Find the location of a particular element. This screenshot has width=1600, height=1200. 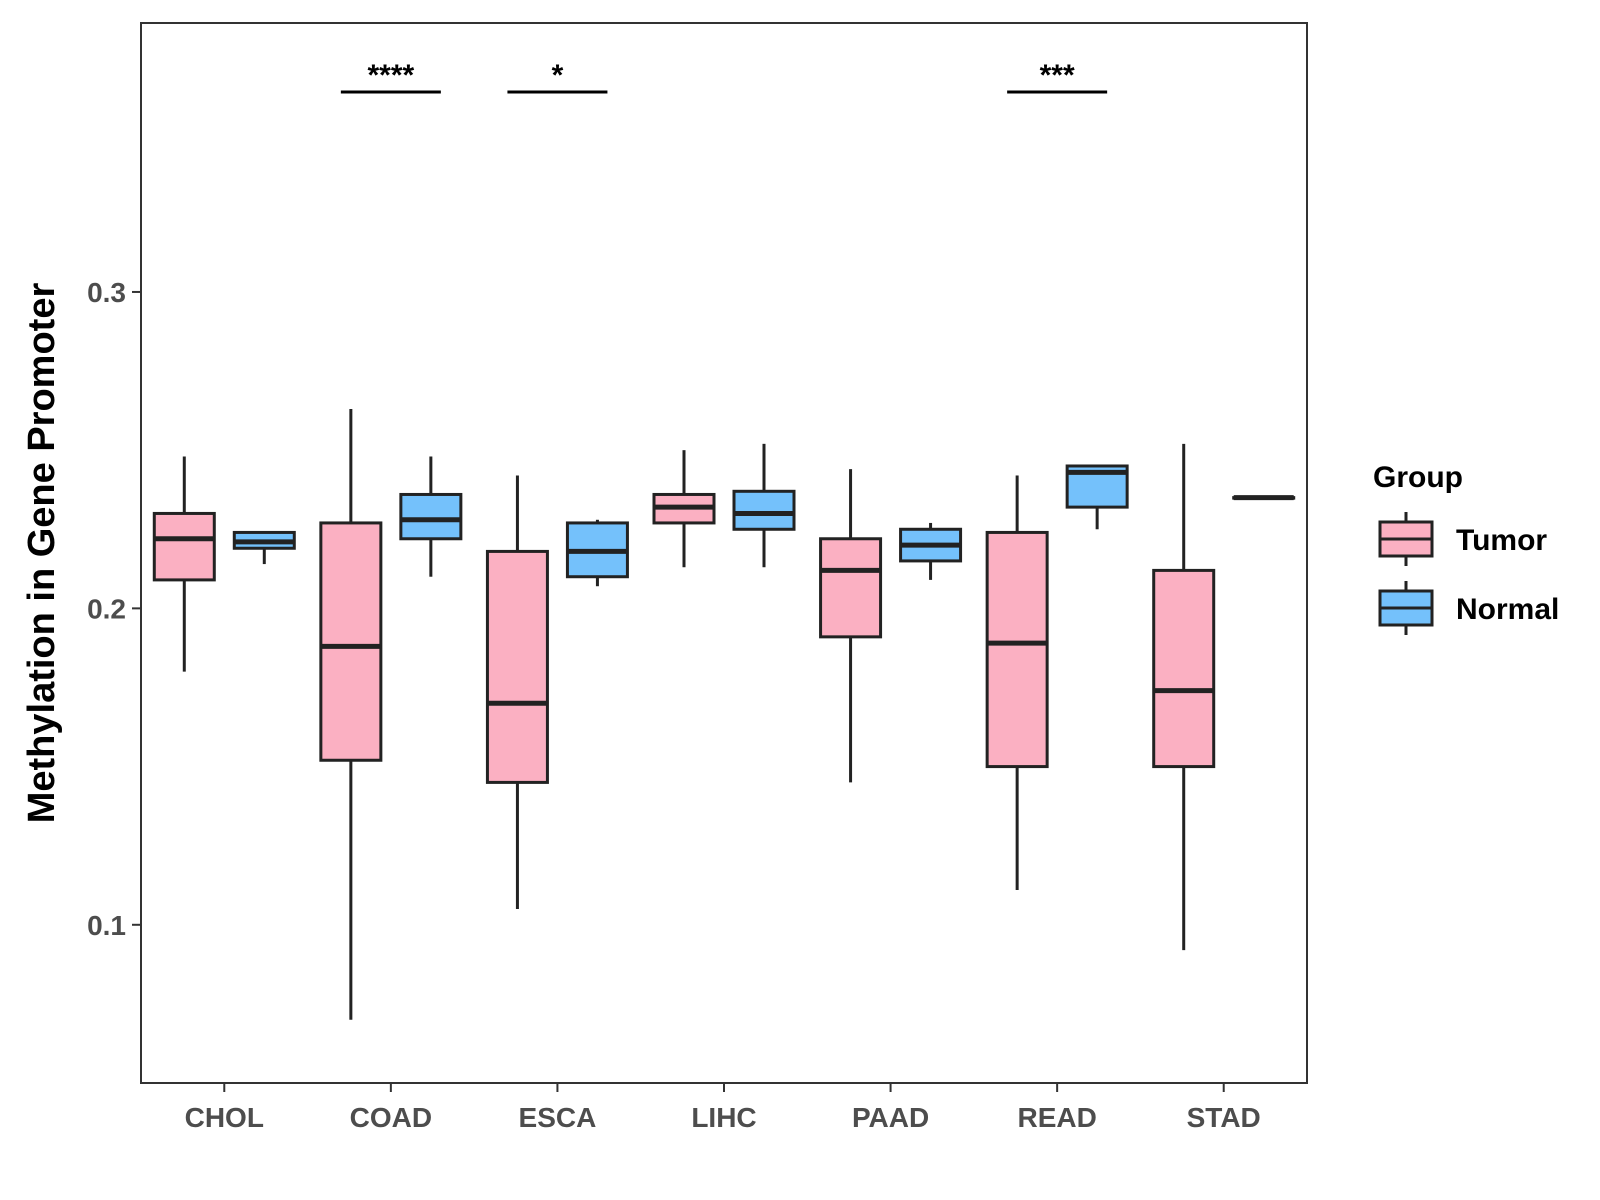

legend: Group Tumor Normal is located at coordinates (1466, 548).